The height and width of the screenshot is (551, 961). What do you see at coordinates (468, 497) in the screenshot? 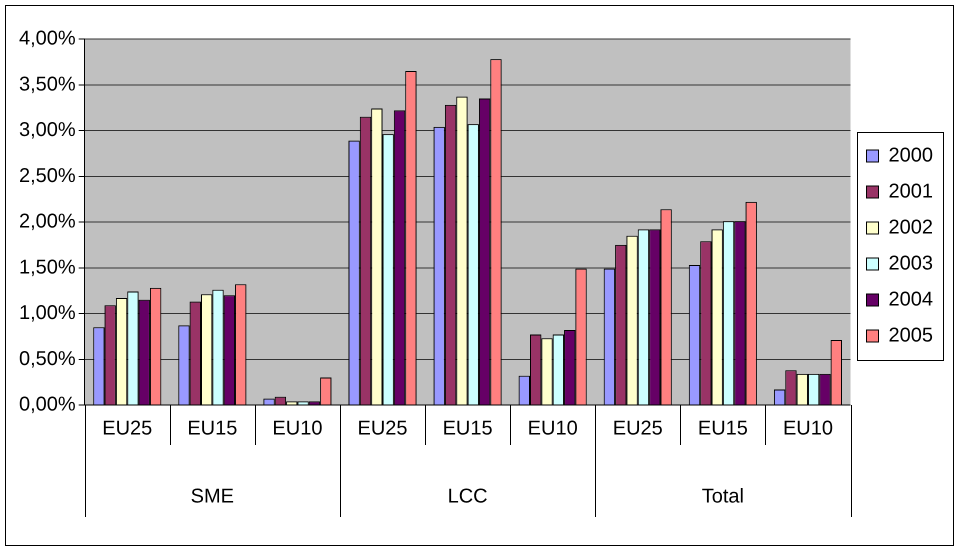
I see `text: LCC` at bounding box center [468, 497].